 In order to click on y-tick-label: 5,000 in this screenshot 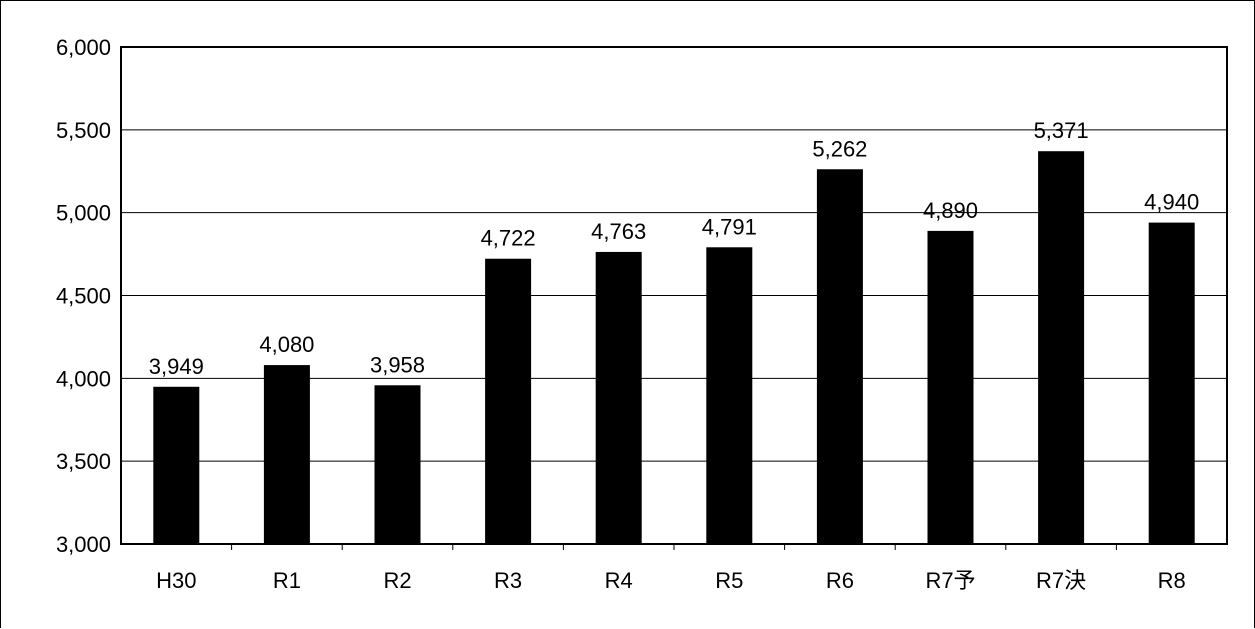, I will do `click(83, 213)`.